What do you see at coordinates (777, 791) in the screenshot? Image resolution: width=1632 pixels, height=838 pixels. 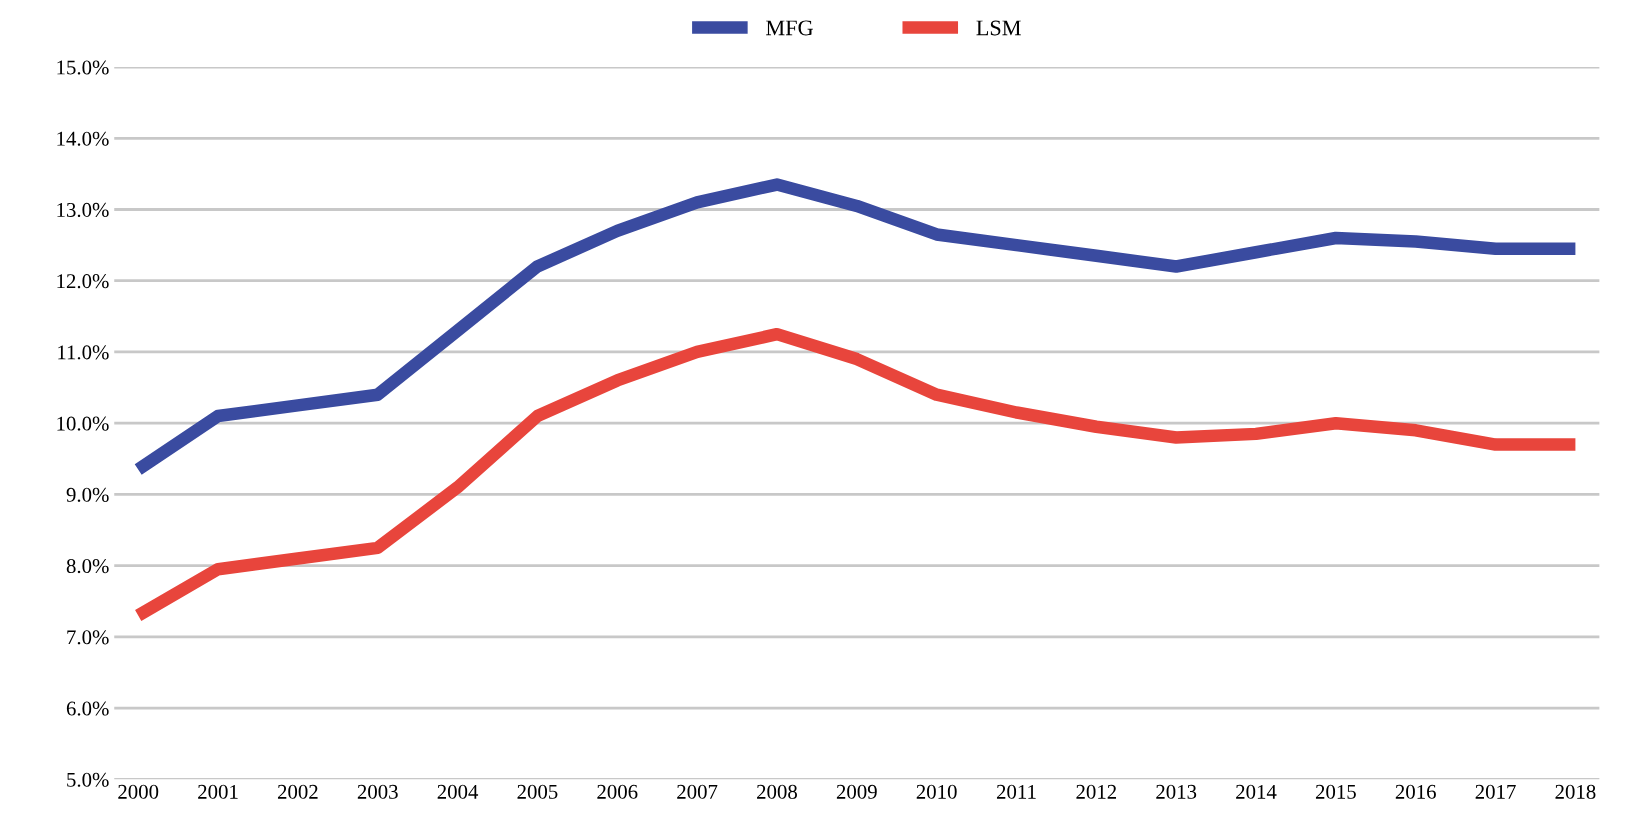 I see `x-tick-label: 2008` at bounding box center [777, 791].